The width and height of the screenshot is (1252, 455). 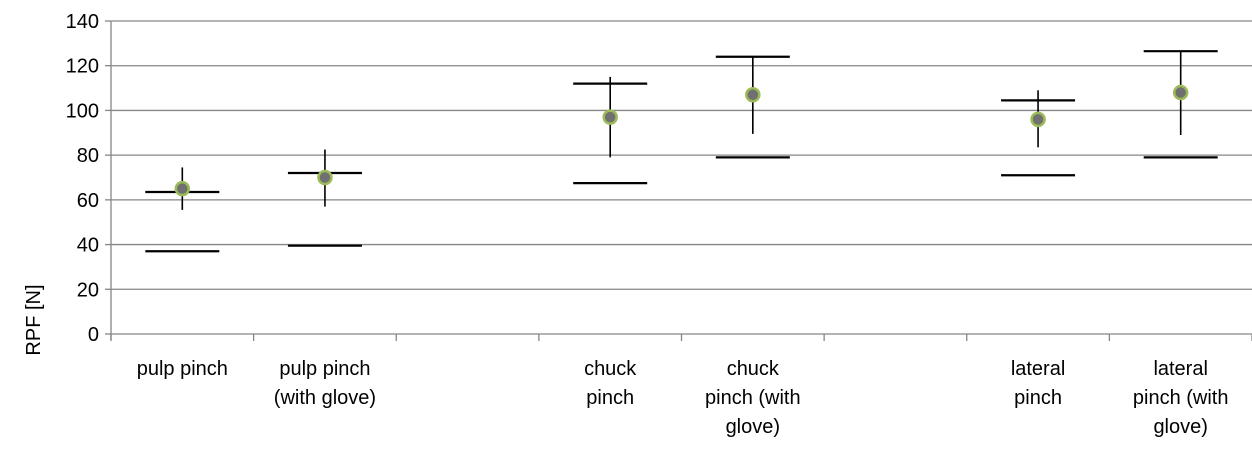 What do you see at coordinates (34, 319) in the screenshot?
I see `y-axis-title: RPF [N]` at bounding box center [34, 319].